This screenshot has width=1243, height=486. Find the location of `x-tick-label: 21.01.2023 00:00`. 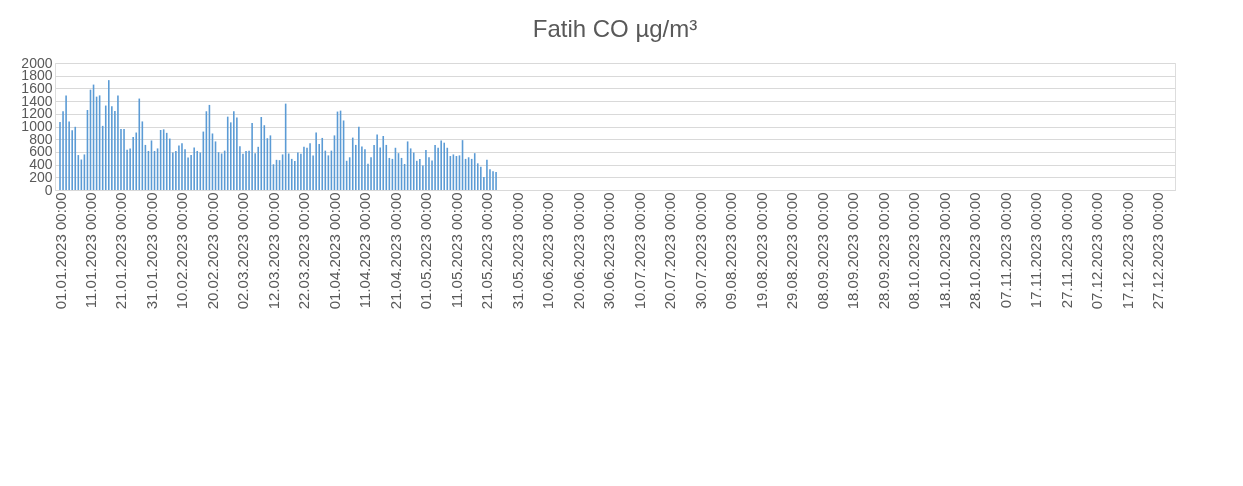

x-tick-label: 21.01.2023 00:00 is located at coordinates (121, 251).